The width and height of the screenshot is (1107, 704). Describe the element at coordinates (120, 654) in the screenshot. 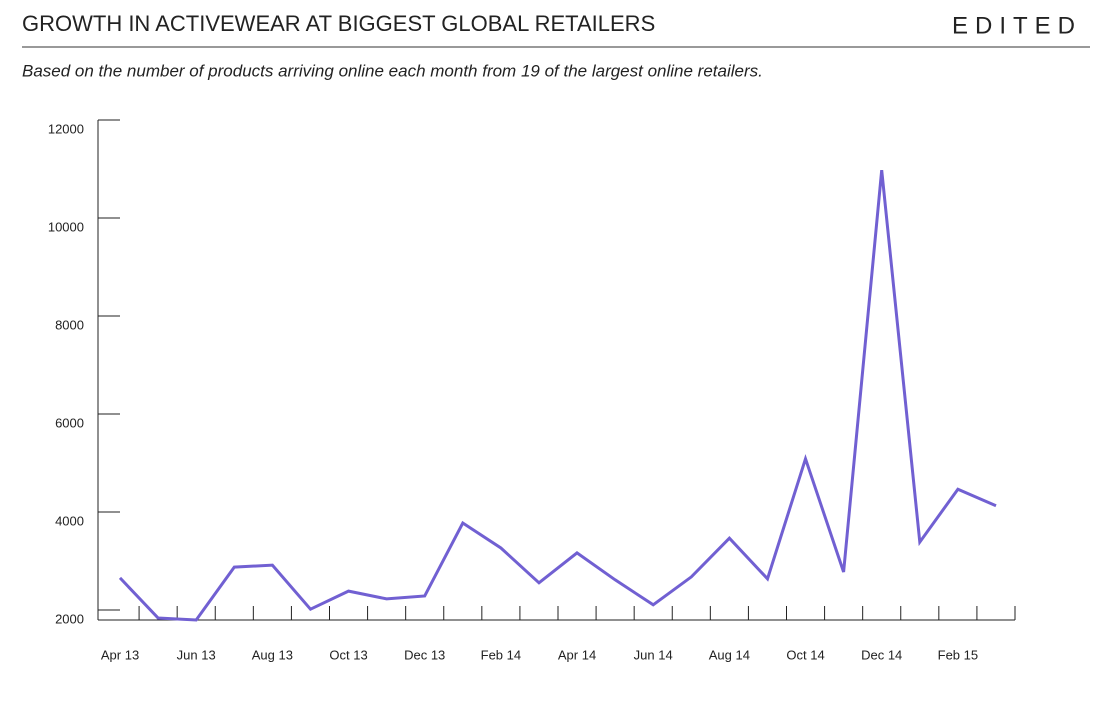

I see `x-tick-label: Apr 13` at that location.